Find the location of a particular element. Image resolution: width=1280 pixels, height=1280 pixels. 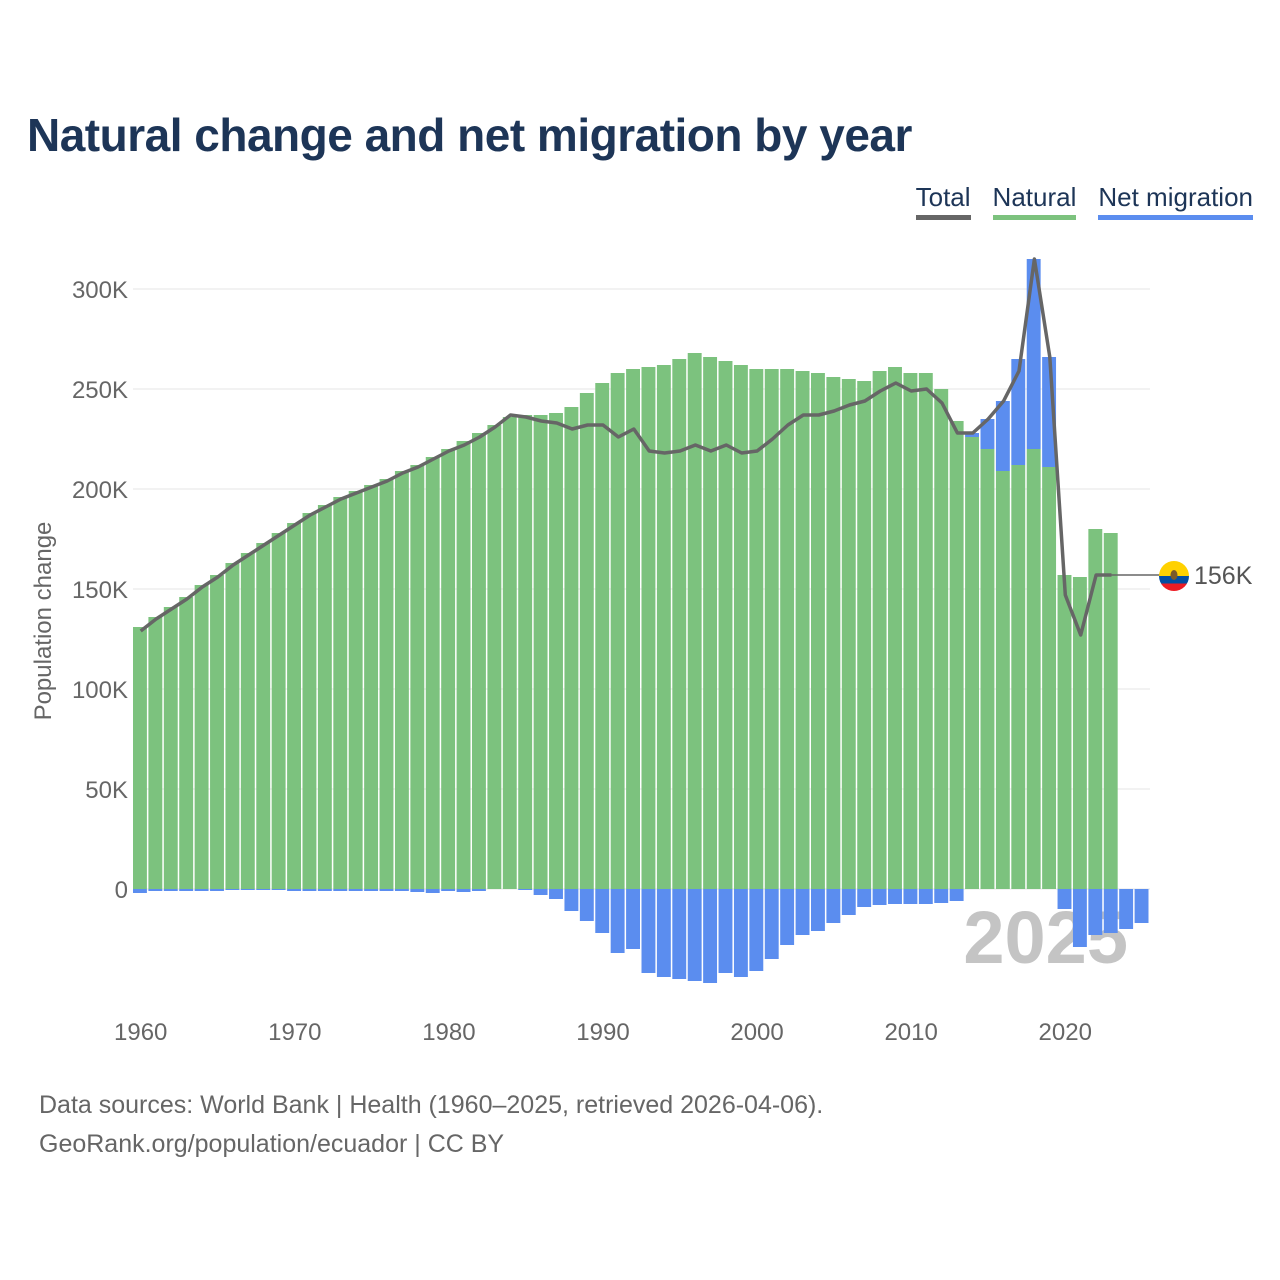

legend-total: Total is located at coordinates (943, 201).